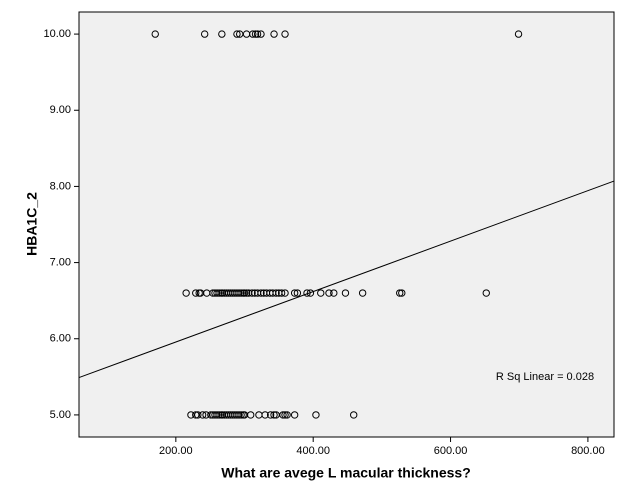 The image size is (627, 502). What do you see at coordinates (60, 415) in the screenshot?
I see `y-tick-label: 5.00` at bounding box center [60, 415].